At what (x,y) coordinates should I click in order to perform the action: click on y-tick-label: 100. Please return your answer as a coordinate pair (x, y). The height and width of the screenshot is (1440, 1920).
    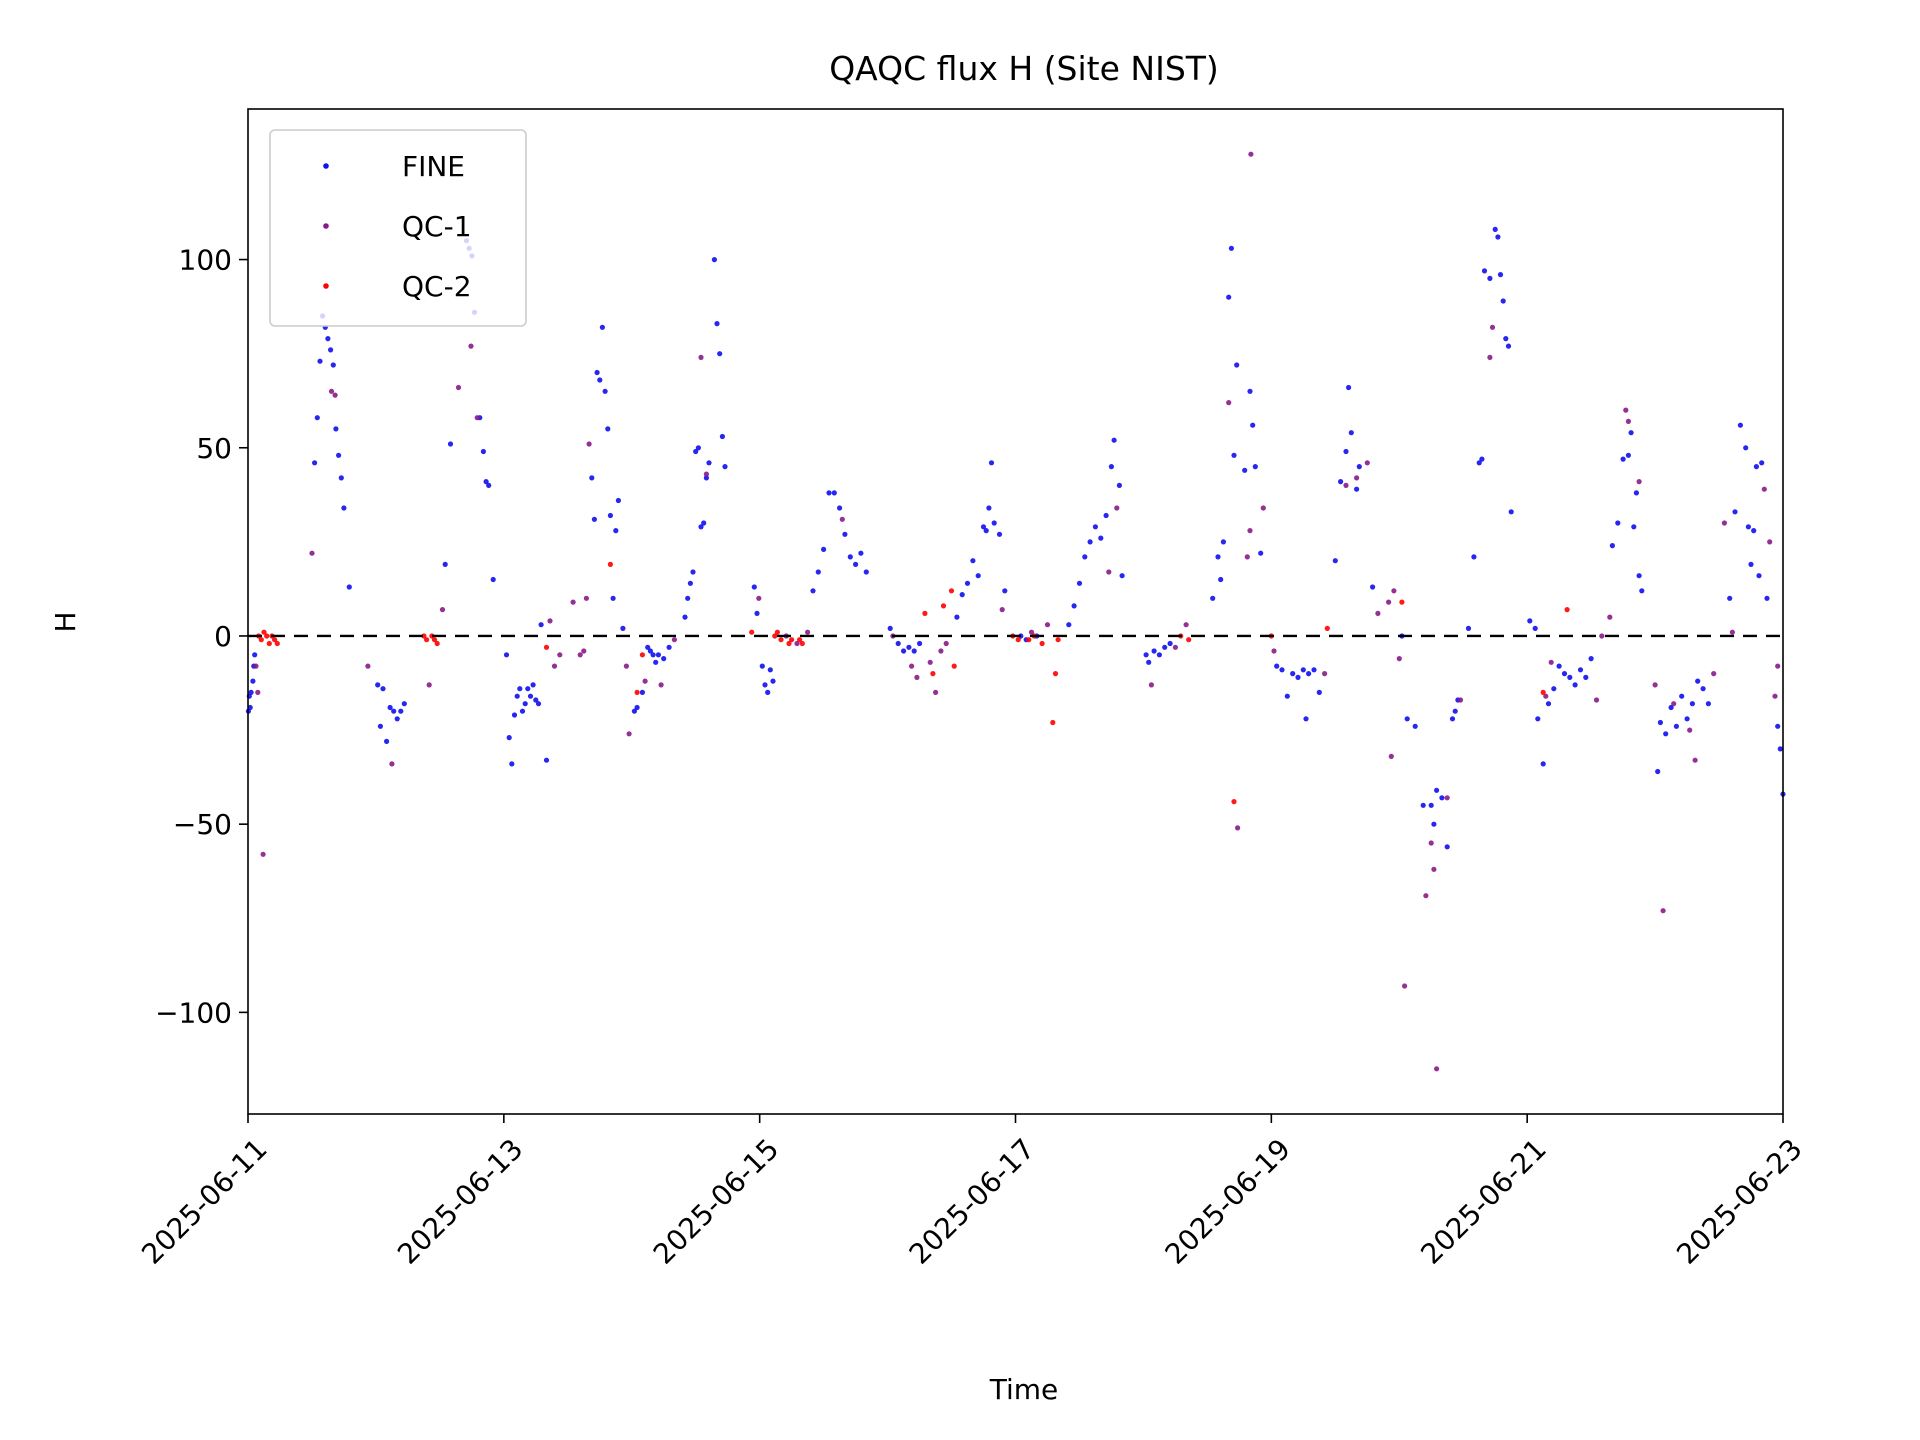
    Looking at the image, I should click on (205, 260).